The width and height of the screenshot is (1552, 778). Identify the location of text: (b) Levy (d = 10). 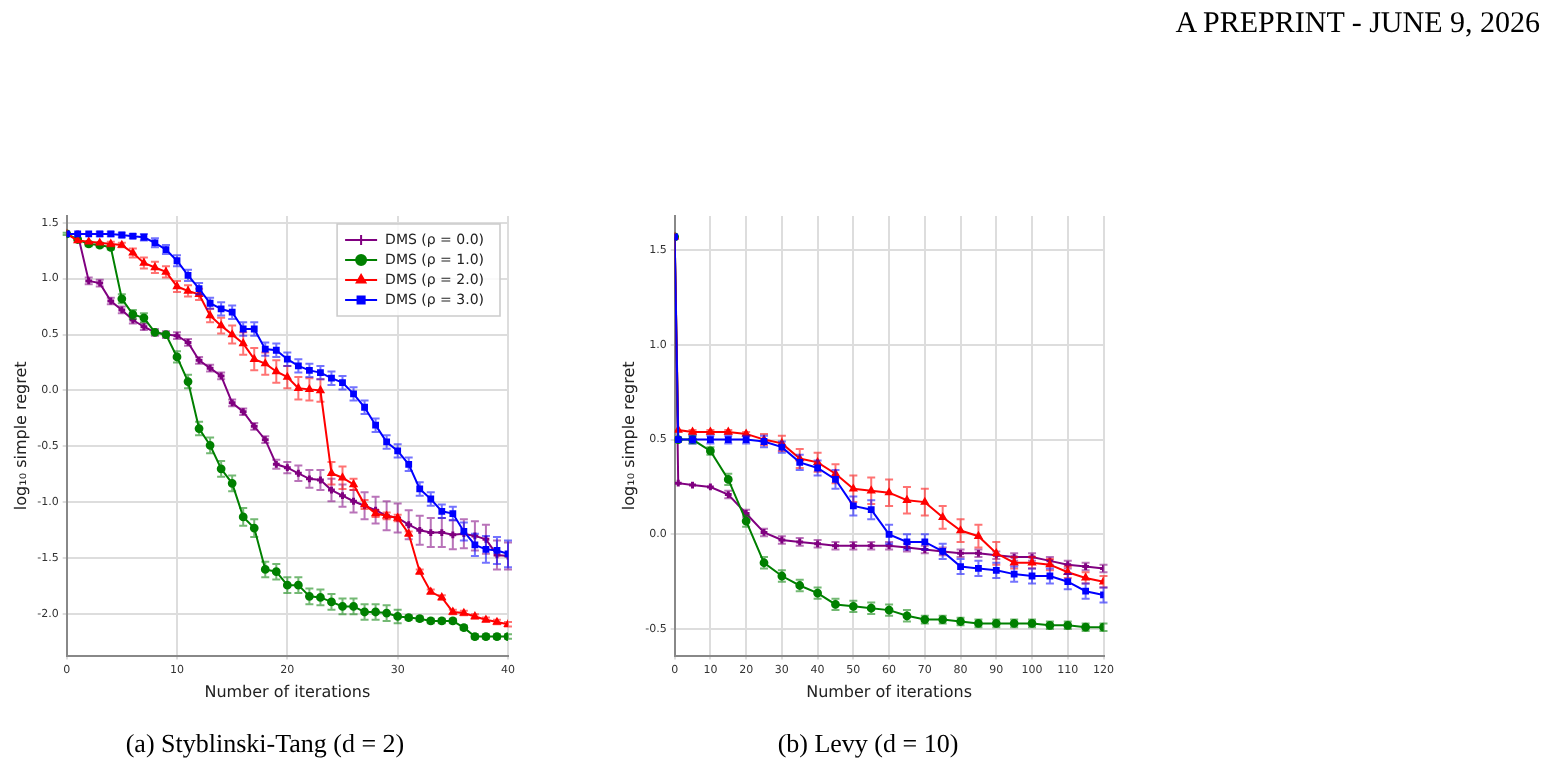
(868, 744).